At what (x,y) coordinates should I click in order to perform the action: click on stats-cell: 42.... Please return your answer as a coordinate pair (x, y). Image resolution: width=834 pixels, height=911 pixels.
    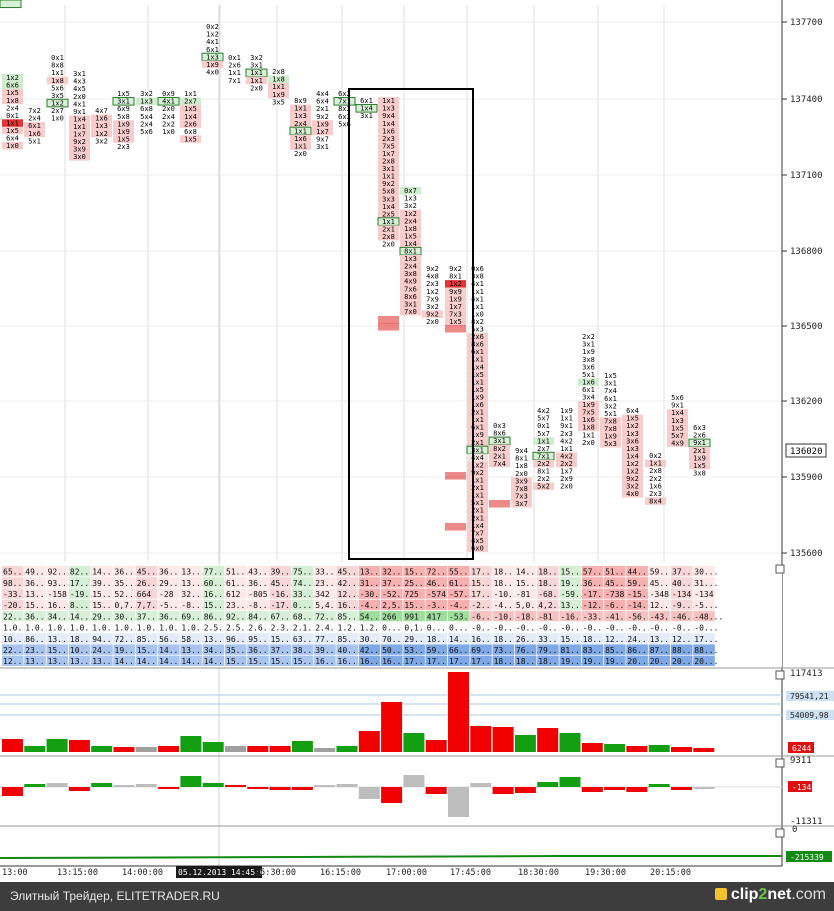
    Looking at the image, I should click on (372, 650).